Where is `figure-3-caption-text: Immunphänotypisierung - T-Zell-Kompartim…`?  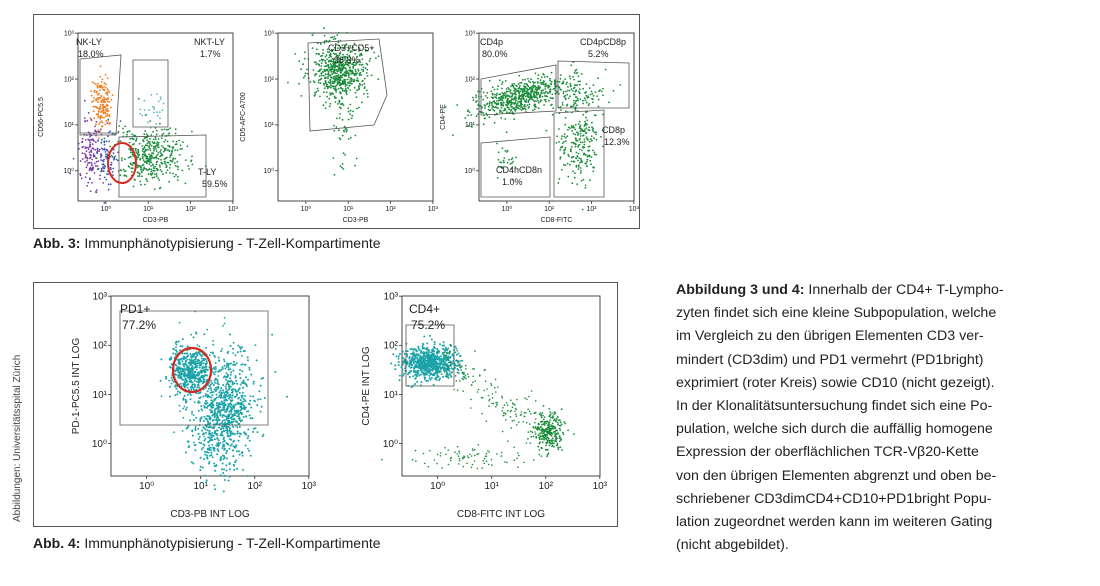
figure-3-caption-text: Immunphänotypisierung - T-Zell-Kompartim… is located at coordinates (232, 243).